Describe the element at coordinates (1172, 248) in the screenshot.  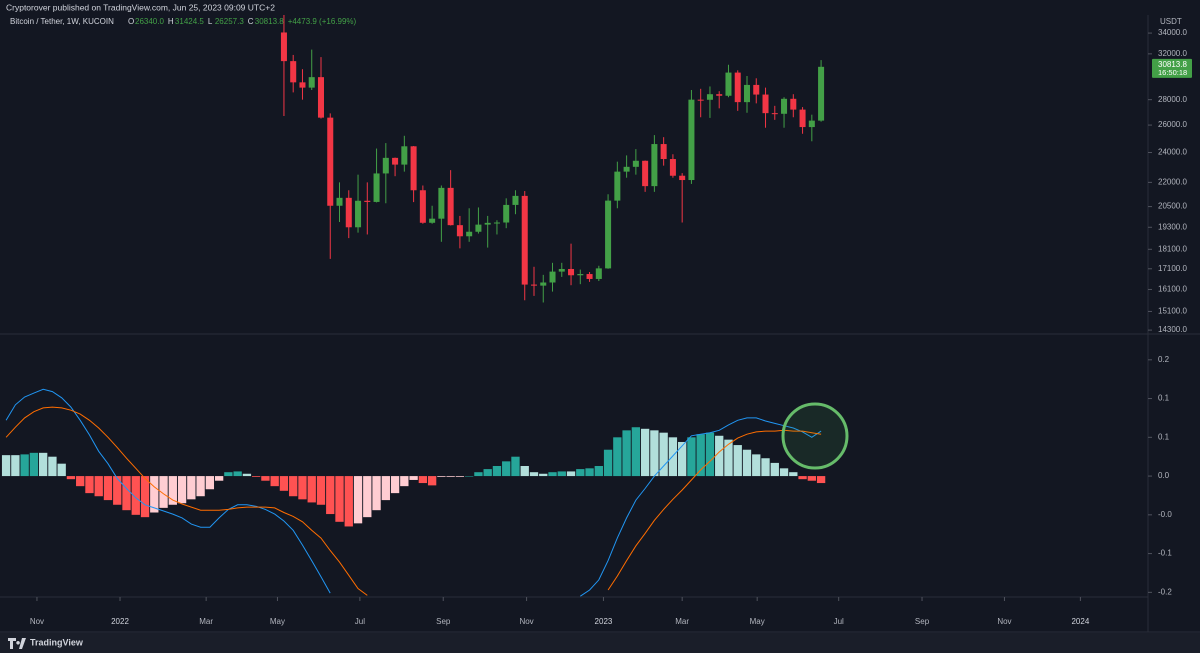
I see `y-tick-label: 18100.0` at that location.